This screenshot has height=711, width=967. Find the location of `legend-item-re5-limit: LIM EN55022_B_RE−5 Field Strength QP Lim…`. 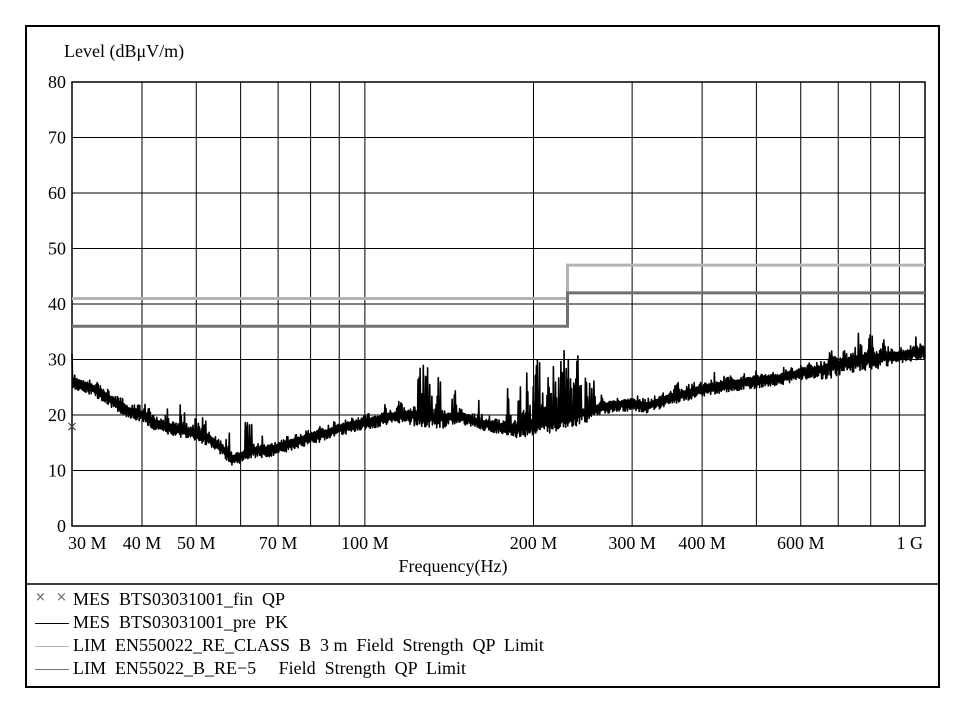

legend-item-re5-limit: LIM EN55022_B_RE−5 Field Strength QP Lim… is located at coordinates (485, 668).